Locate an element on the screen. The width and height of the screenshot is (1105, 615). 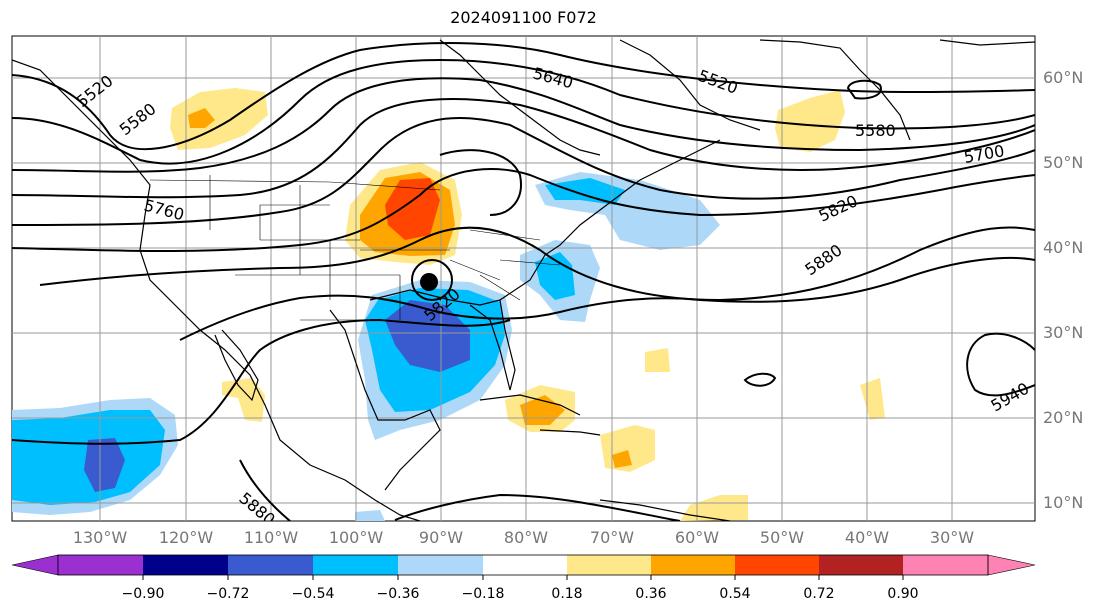
lat-label: 60°N is located at coordinates (1063, 77).